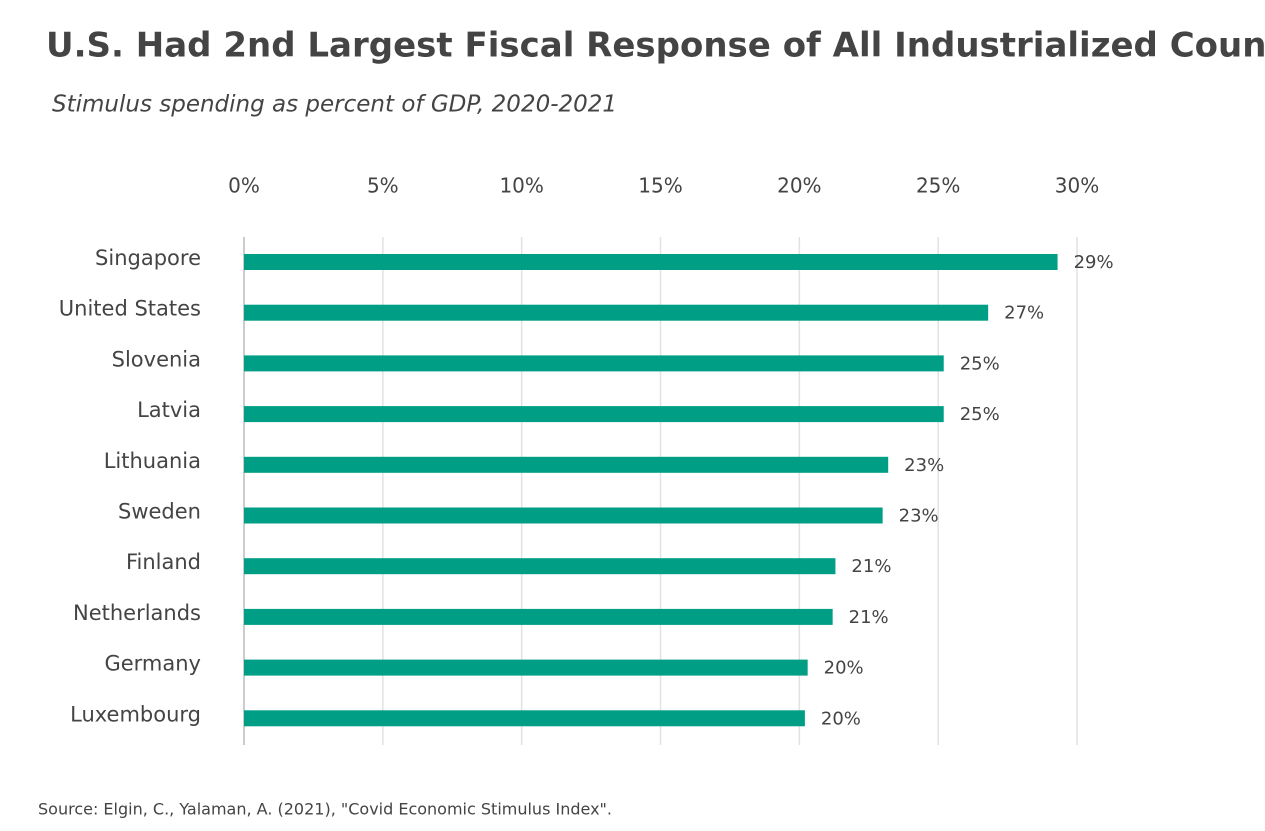 This screenshot has width=1265, height=831. I want to click on x-tick-label: 20%, so click(799, 186).